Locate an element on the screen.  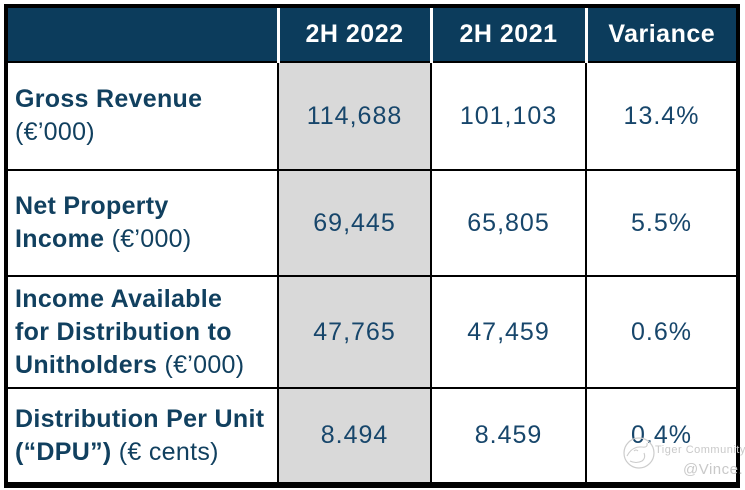
value-cell-2h2022: 8.494 is located at coordinates (354, 434).